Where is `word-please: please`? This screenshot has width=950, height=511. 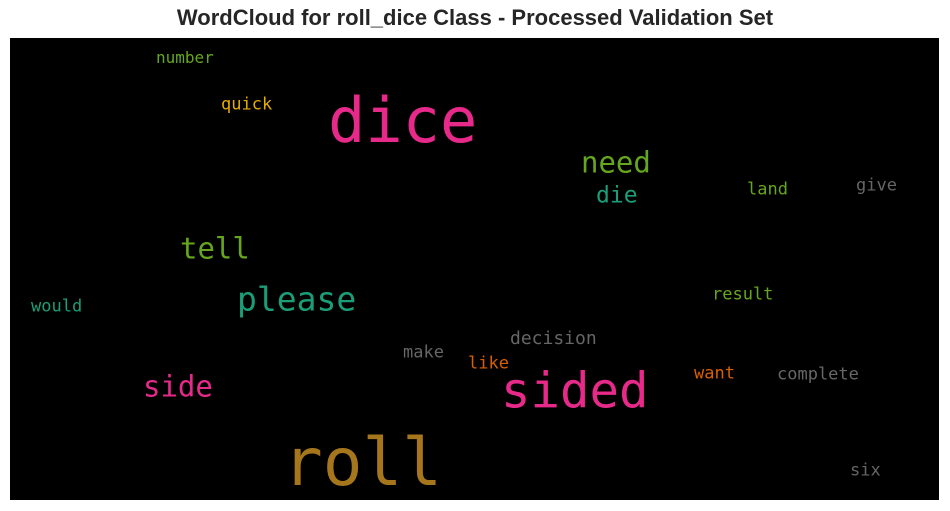 word-please: please is located at coordinates (297, 299).